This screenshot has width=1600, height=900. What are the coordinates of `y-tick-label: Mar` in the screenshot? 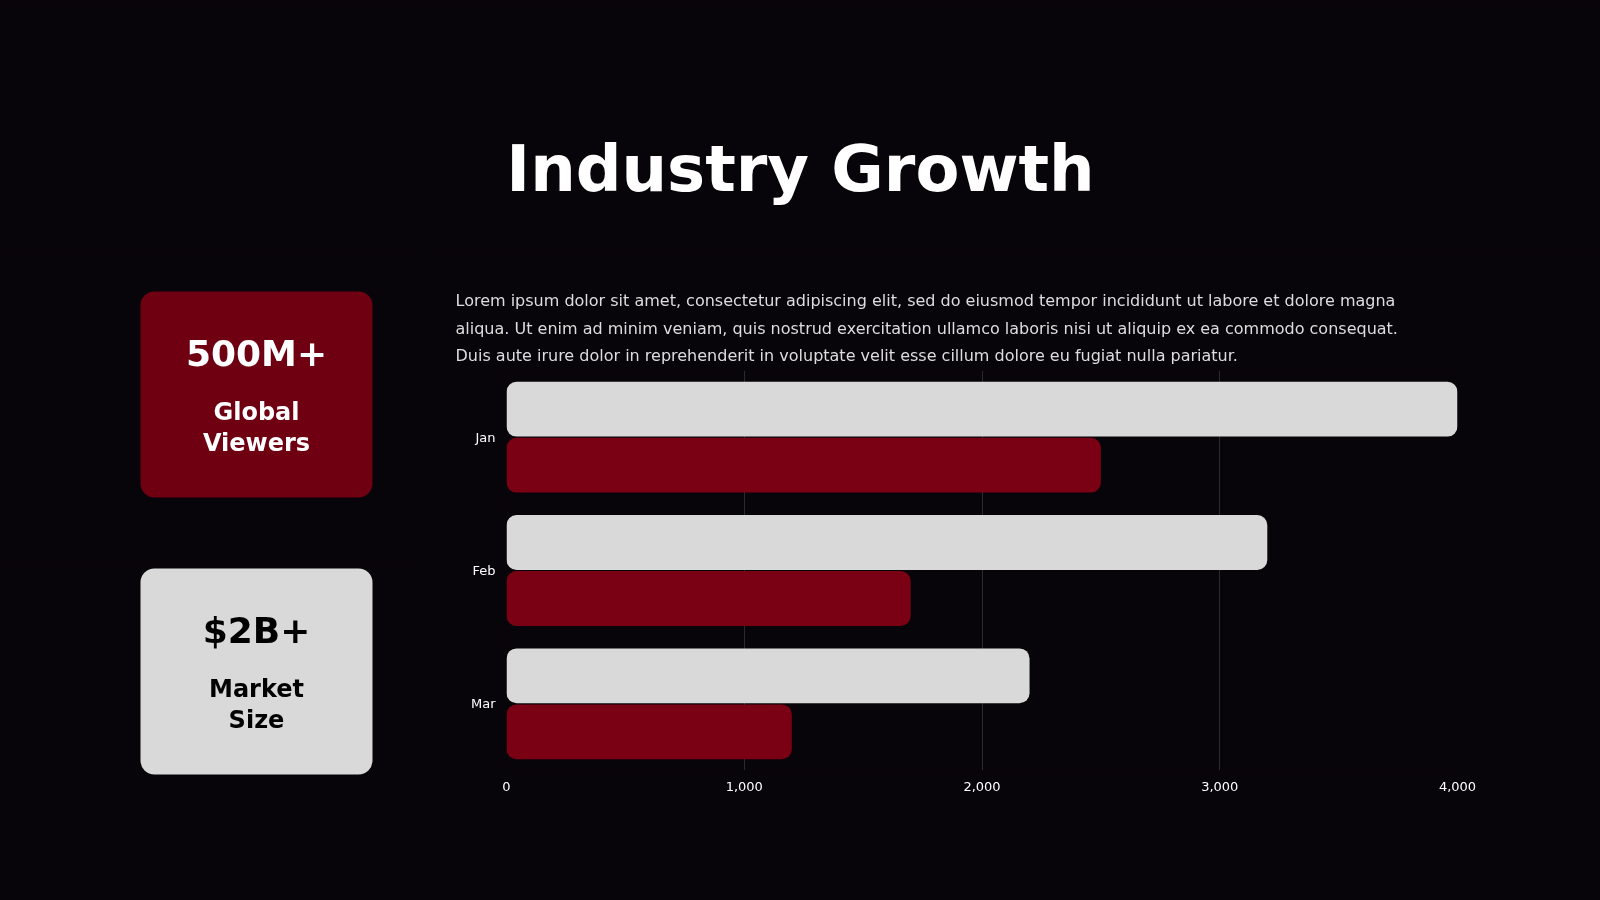 It's located at (483, 704).